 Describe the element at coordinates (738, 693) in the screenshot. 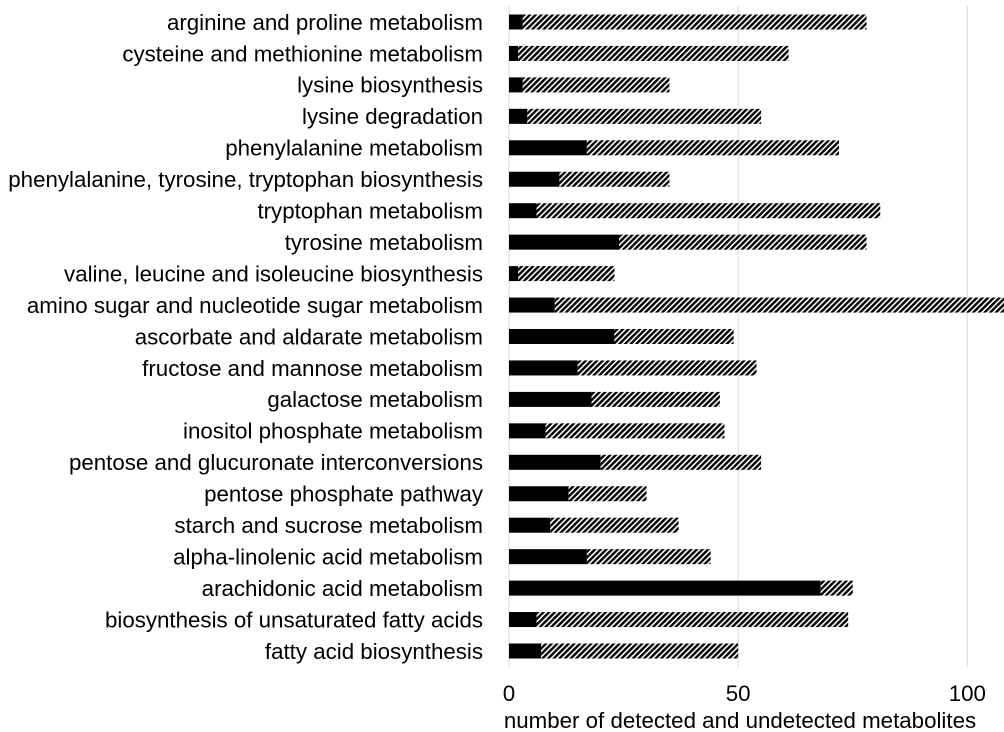

I see `x-tick-label: 50` at that location.